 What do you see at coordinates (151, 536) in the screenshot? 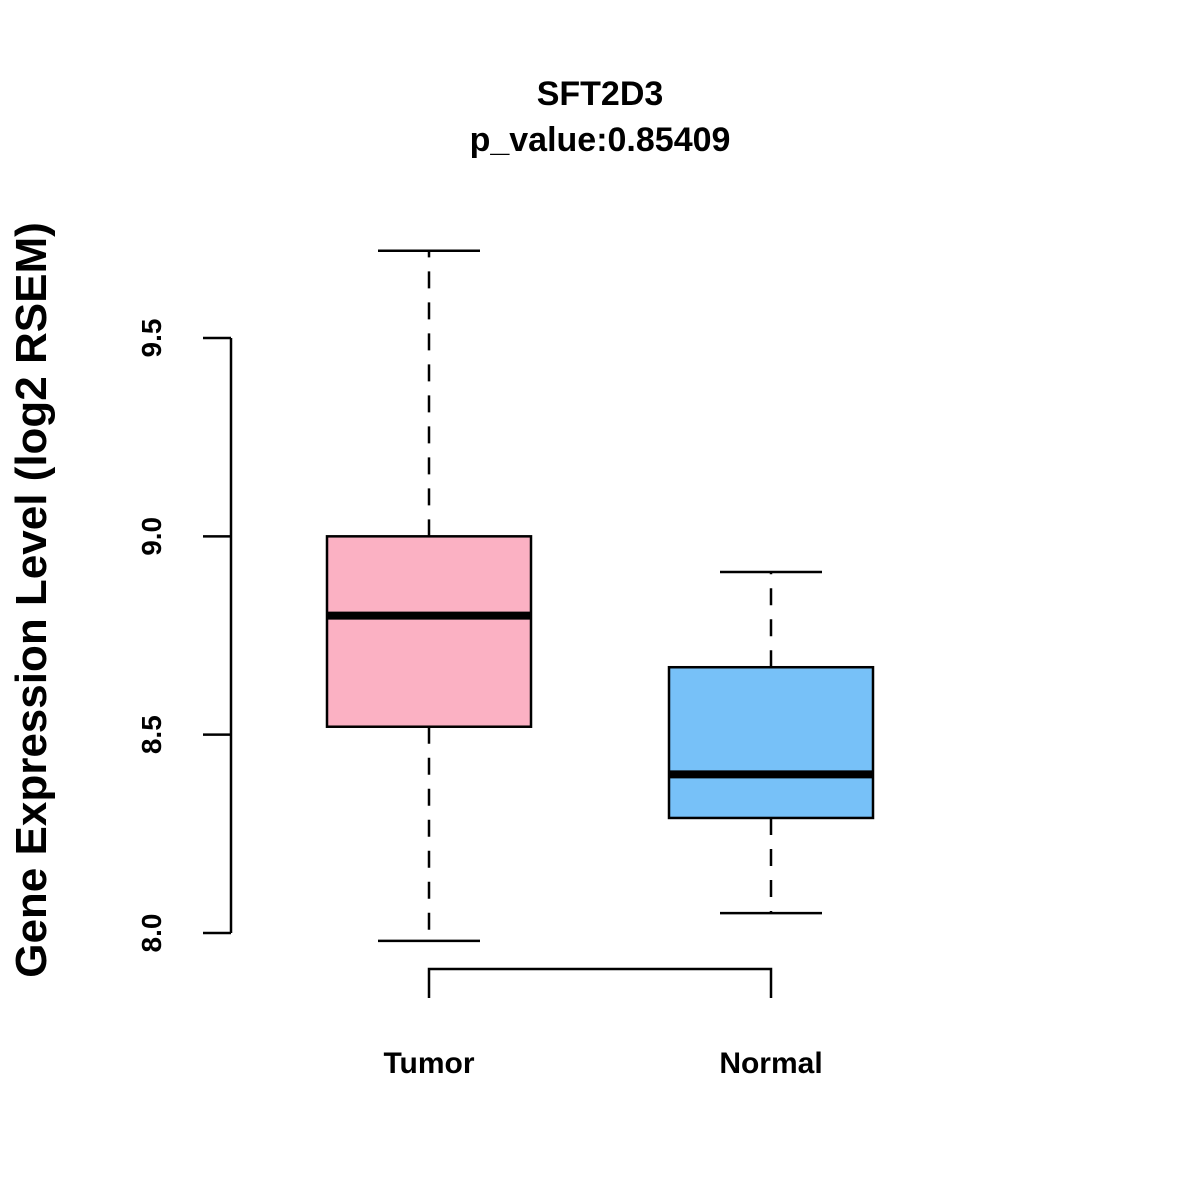
I see `y-tick-label: 9.0` at bounding box center [151, 536].